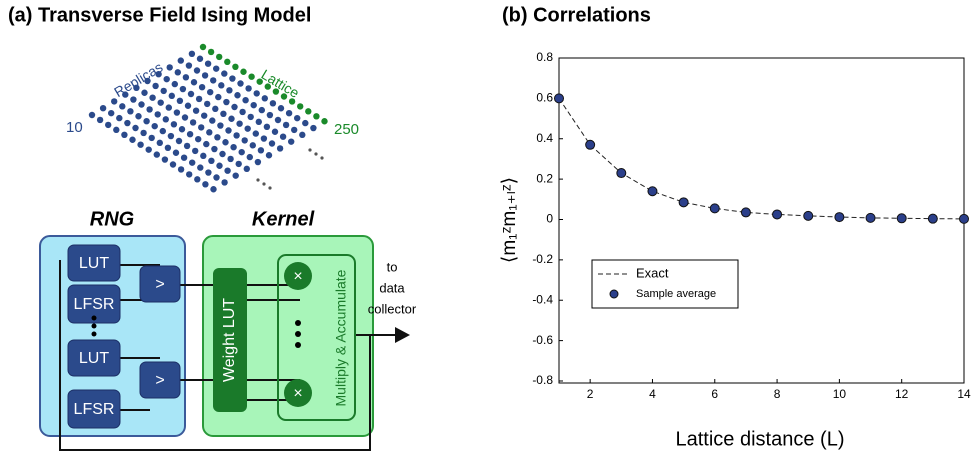 Image resolution: width=974 pixels, height=460 pixels. Describe the element at coordinates (392, 308) in the screenshot. I see `output-label: collector` at that location.